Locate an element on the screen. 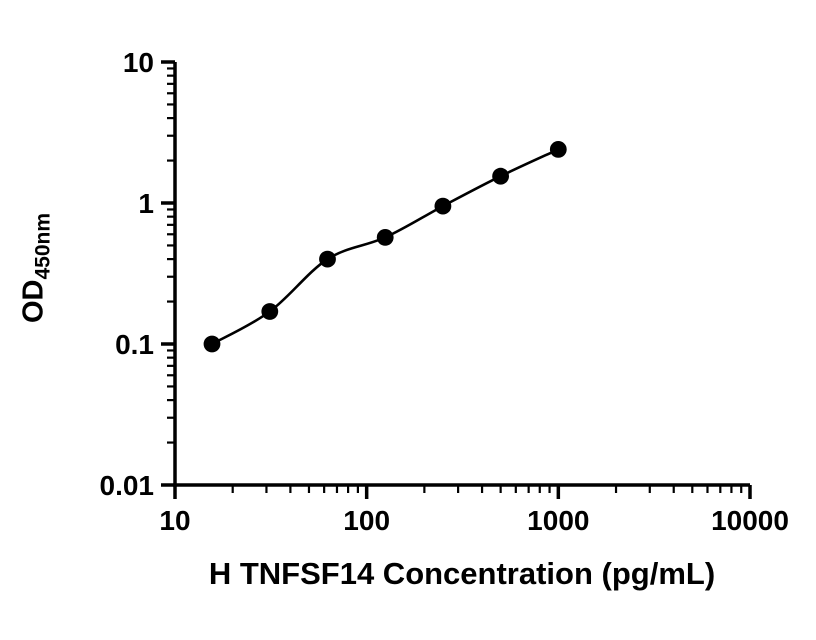  y-axis-title: OD450nm is located at coordinates (36, 268).